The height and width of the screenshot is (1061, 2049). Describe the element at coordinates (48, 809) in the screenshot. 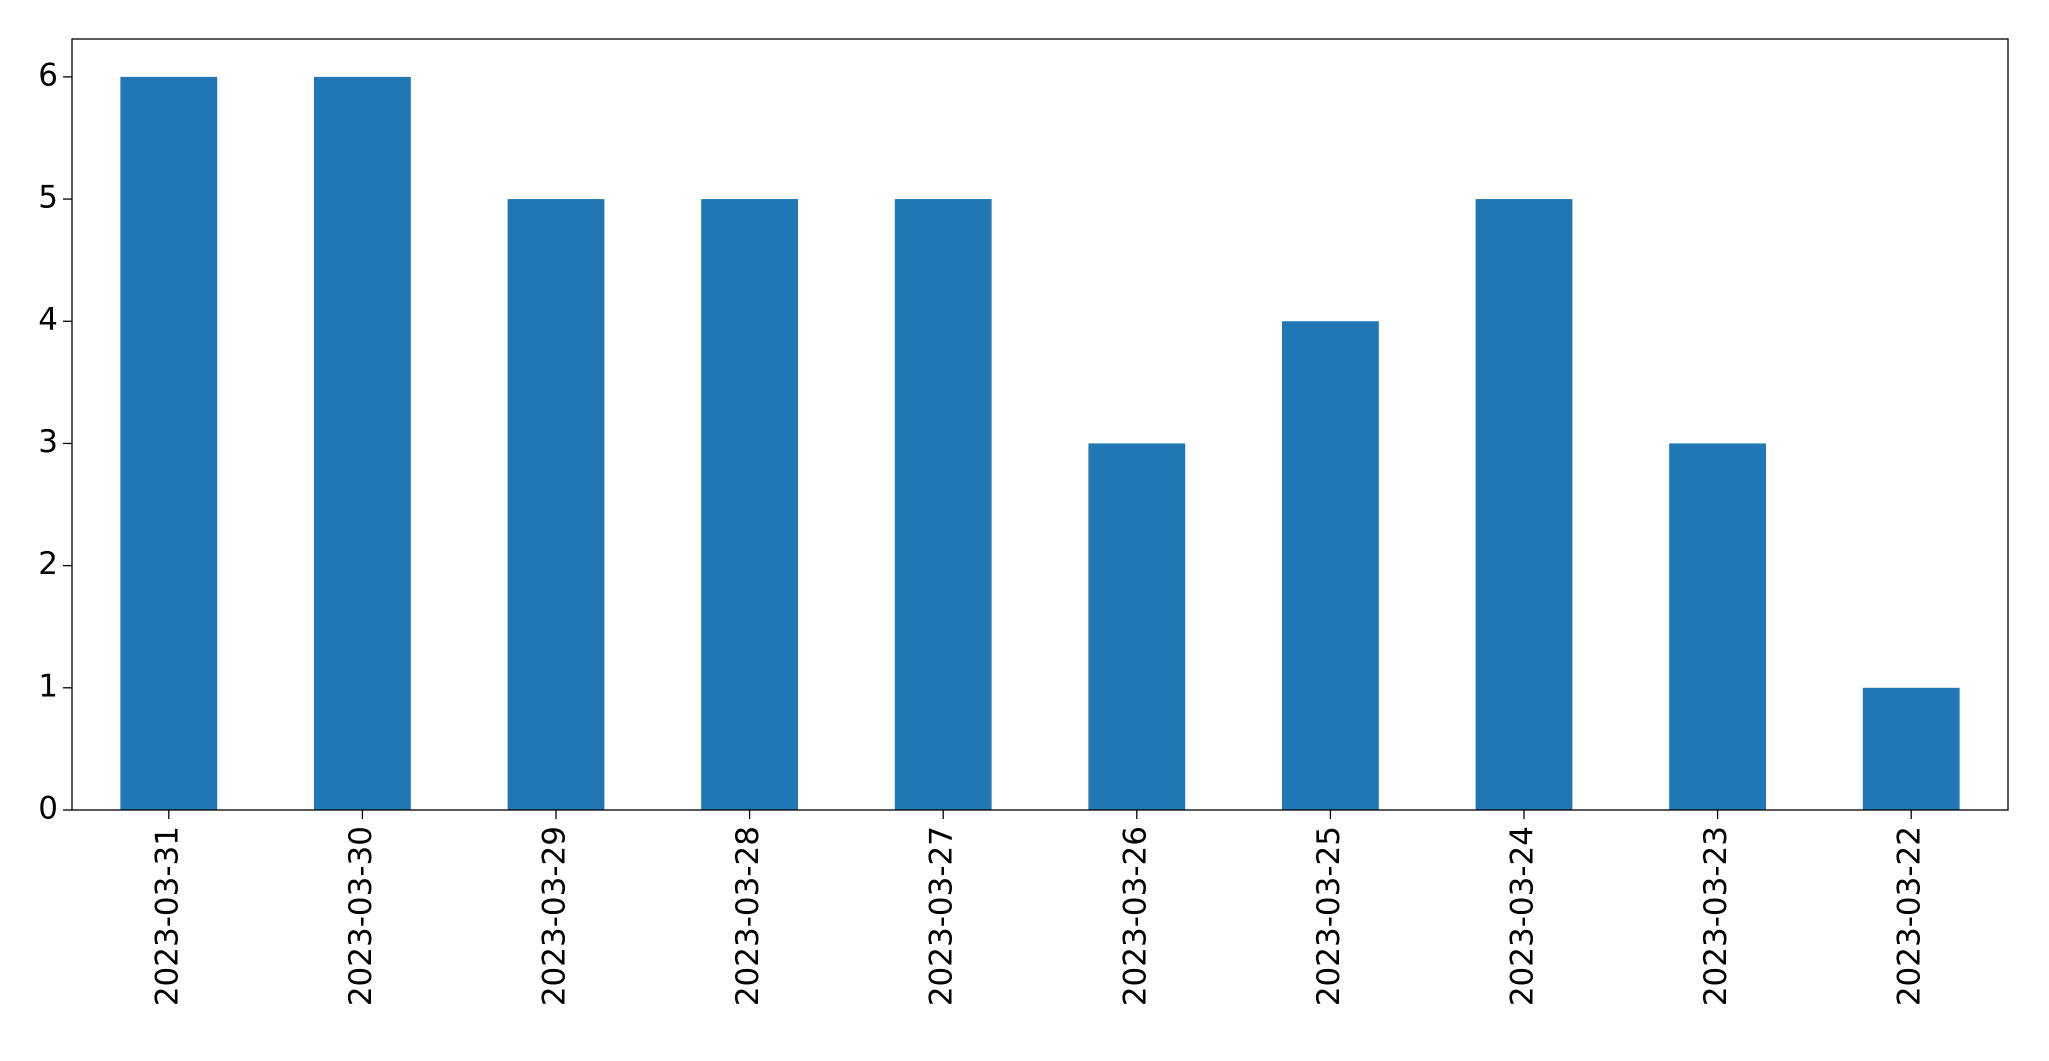

I see `y-tick-label: 0` at that location.